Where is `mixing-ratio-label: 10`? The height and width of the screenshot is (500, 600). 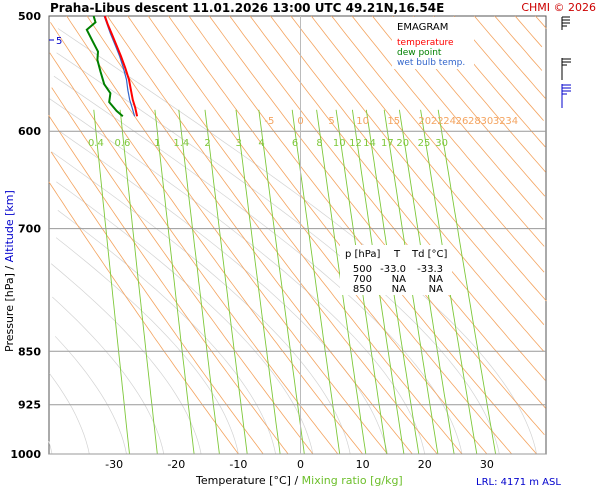 mixing-ratio-label: 10 is located at coordinates (339, 143).